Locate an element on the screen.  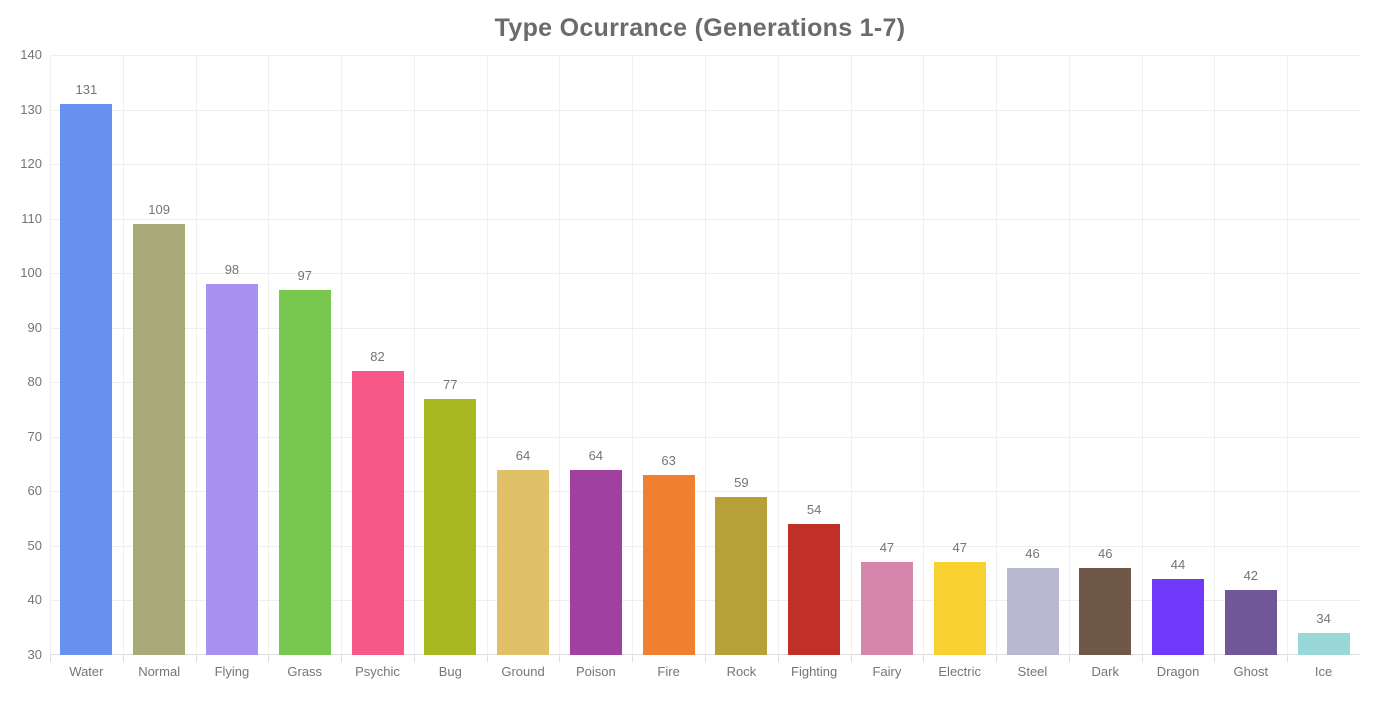
x-tick-label: Fire is located at coordinates (668, 671).